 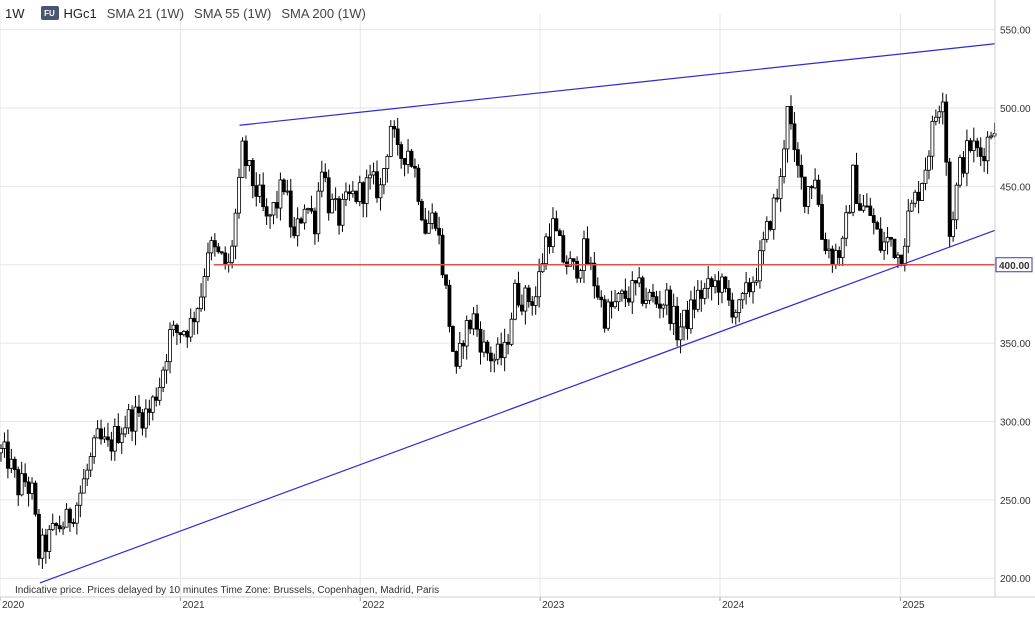 I want to click on indicator-sma-21: SMA 21 (1W), so click(x=145, y=13).